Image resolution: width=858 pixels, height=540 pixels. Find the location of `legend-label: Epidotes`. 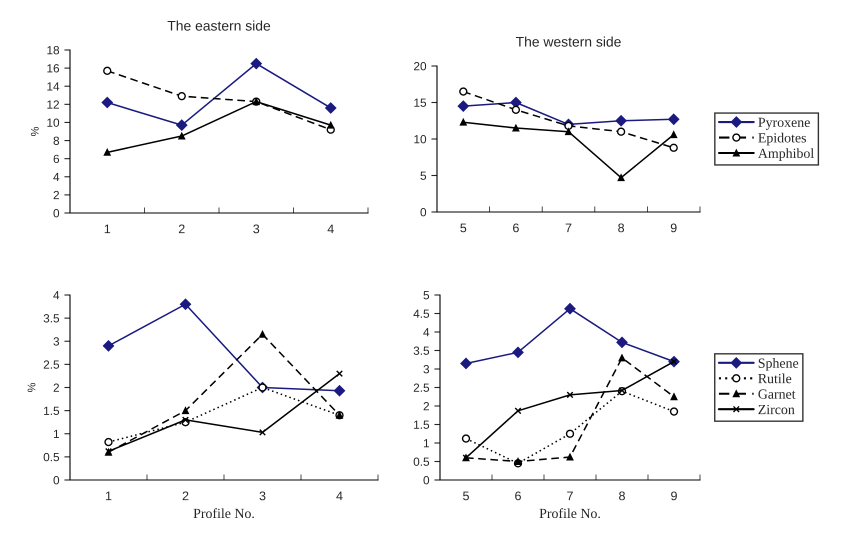

legend-label: Epidotes is located at coordinates (782, 139).